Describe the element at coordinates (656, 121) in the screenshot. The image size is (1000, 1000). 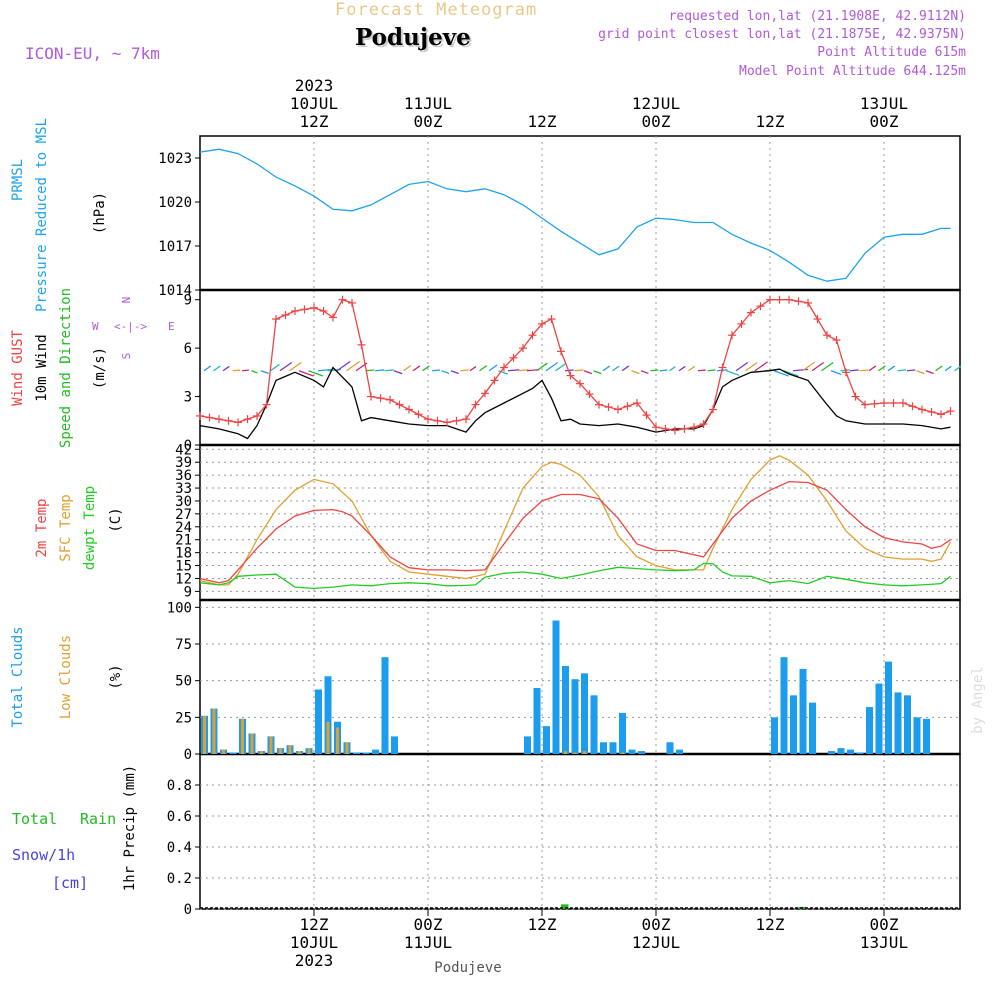
I see `top-time-hour: 00Z` at that location.